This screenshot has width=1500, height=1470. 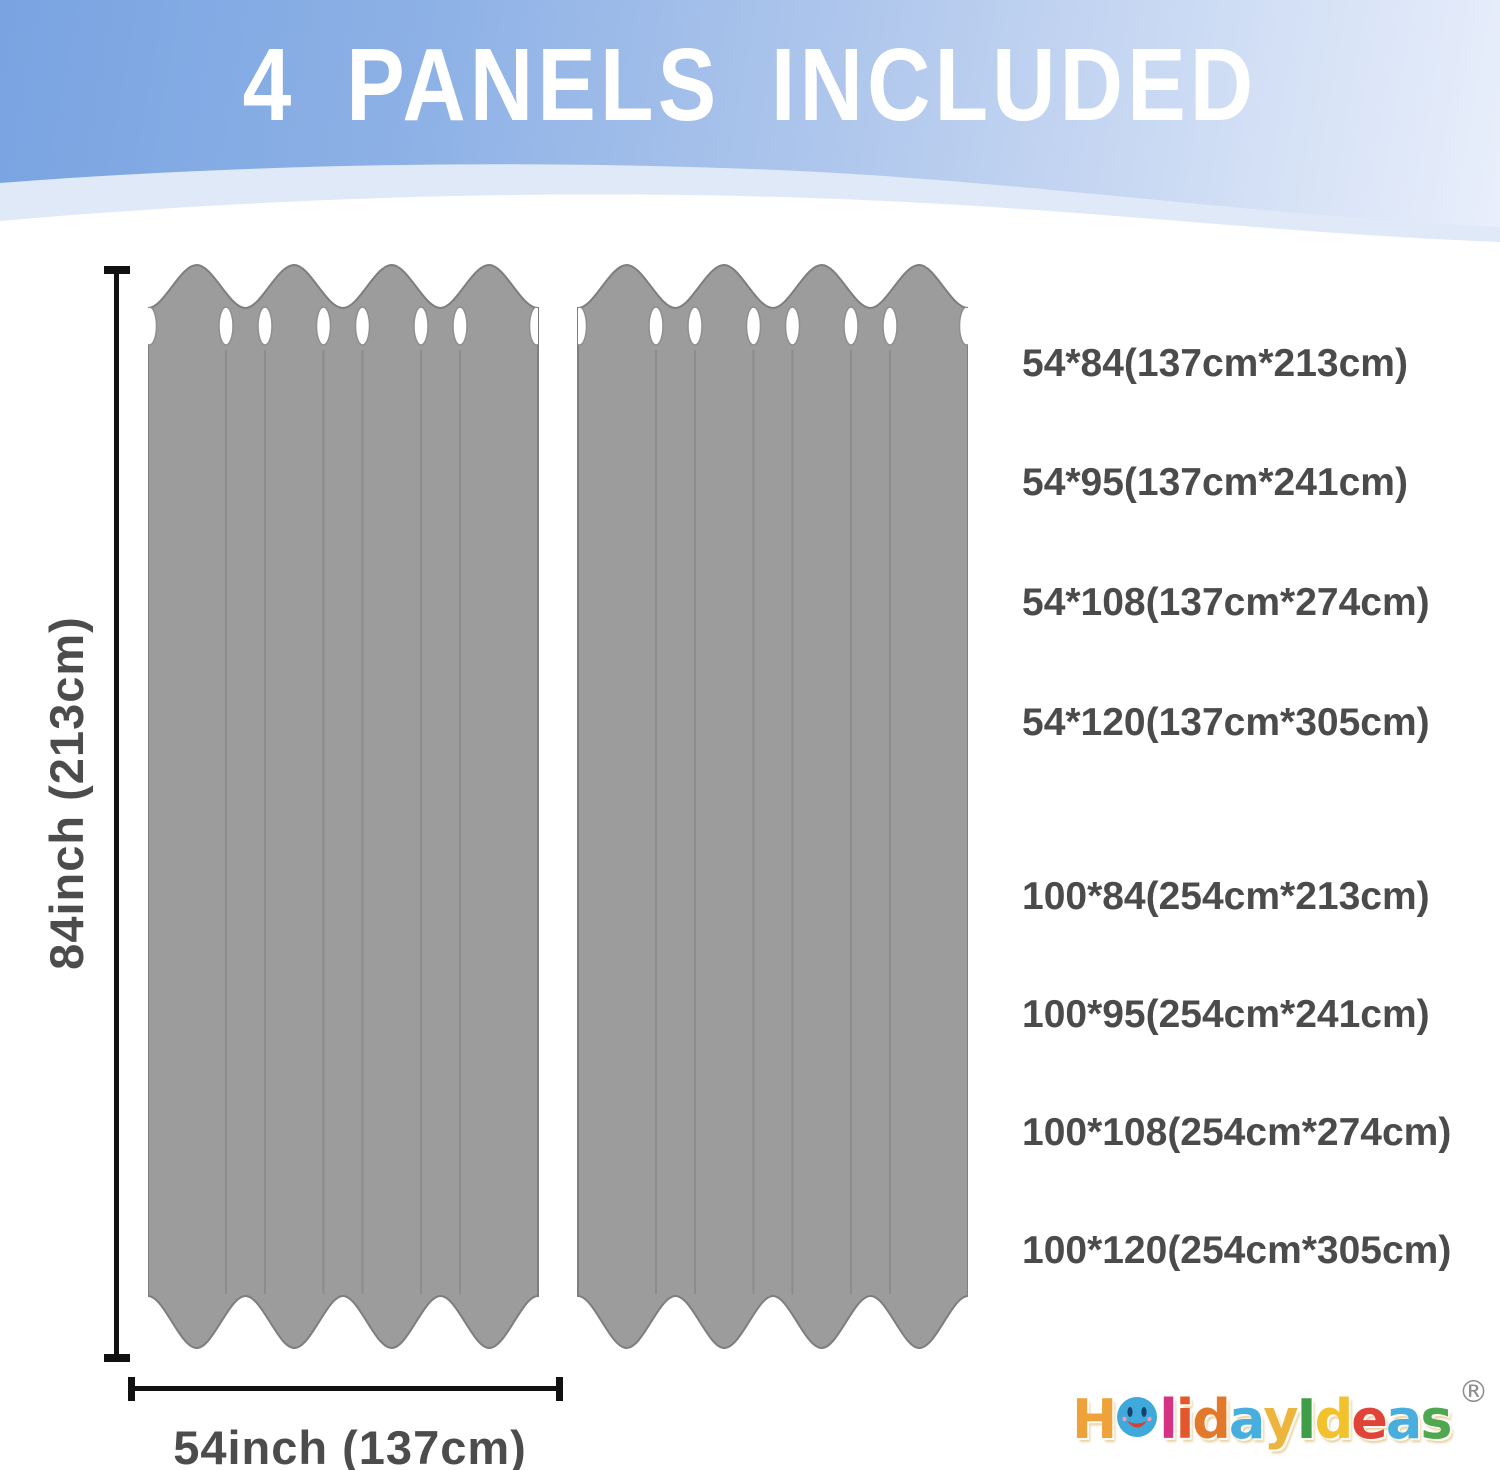 What do you see at coordinates (1436, 1419) in the screenshot?
I see `logo-letter: s` at bounding box center [1436, 1419].